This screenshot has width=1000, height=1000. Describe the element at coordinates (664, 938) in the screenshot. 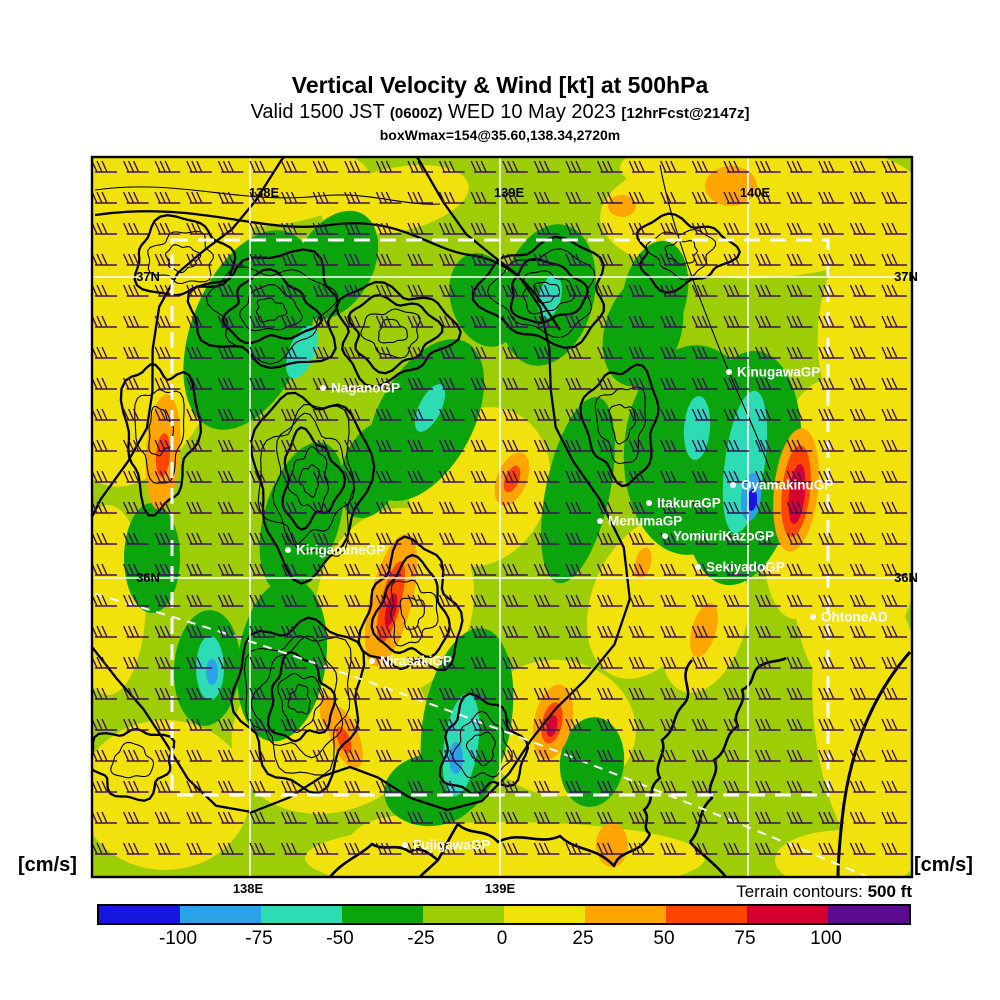

I see `colorbar-tick: 50` at that location.